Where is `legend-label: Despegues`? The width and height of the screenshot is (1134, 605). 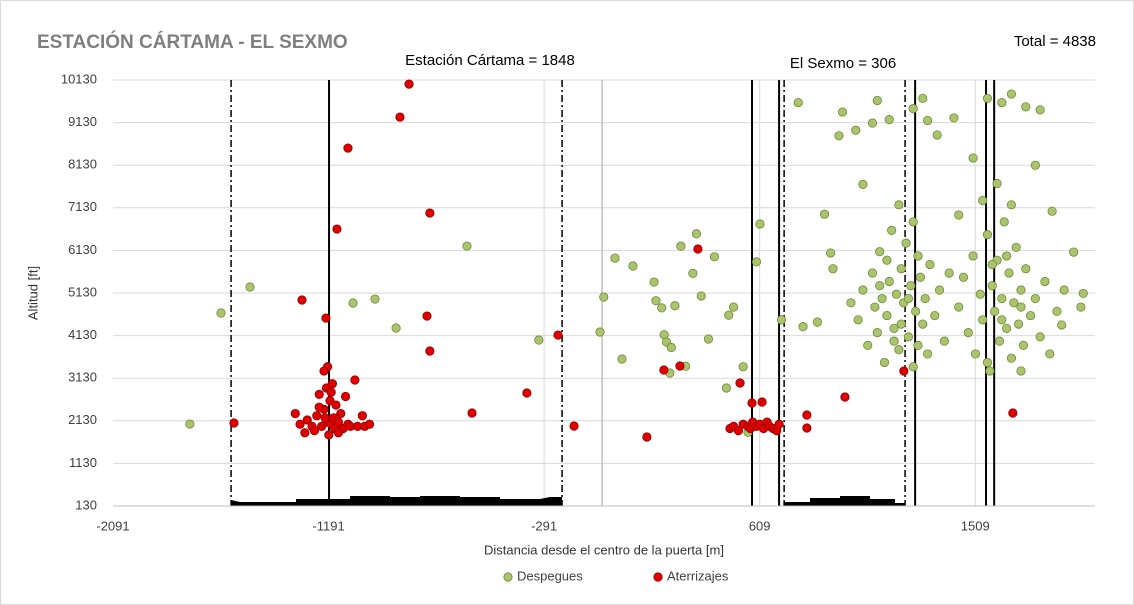
legend-label: Despegues is located at coordinates (550, 575).